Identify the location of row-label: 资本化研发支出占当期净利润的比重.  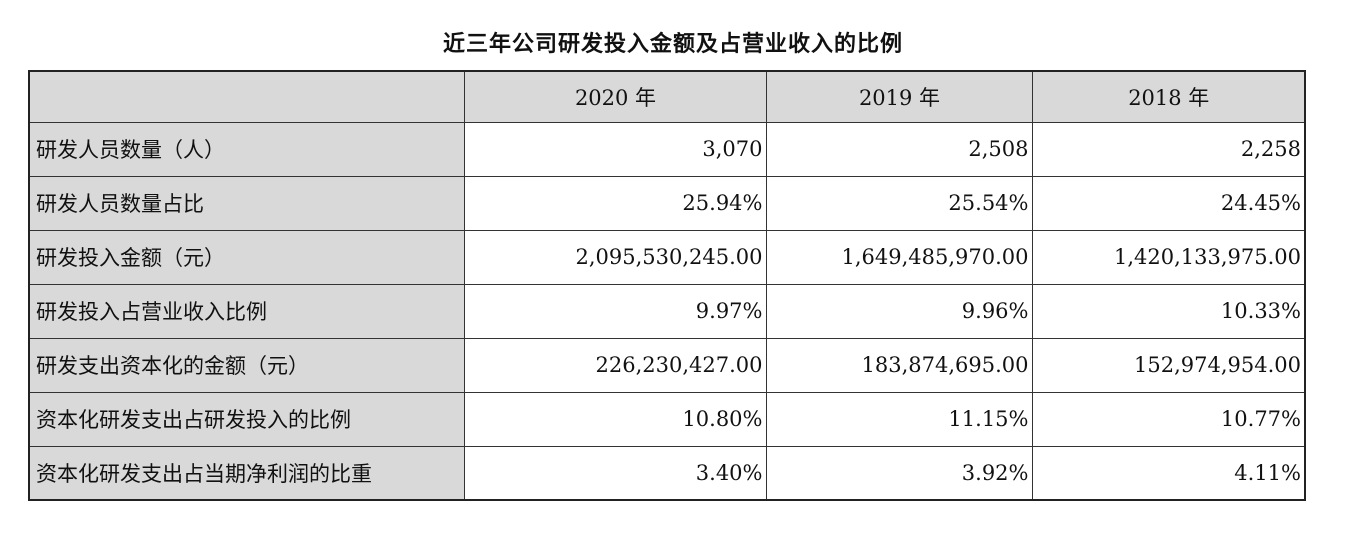
(246, 473).